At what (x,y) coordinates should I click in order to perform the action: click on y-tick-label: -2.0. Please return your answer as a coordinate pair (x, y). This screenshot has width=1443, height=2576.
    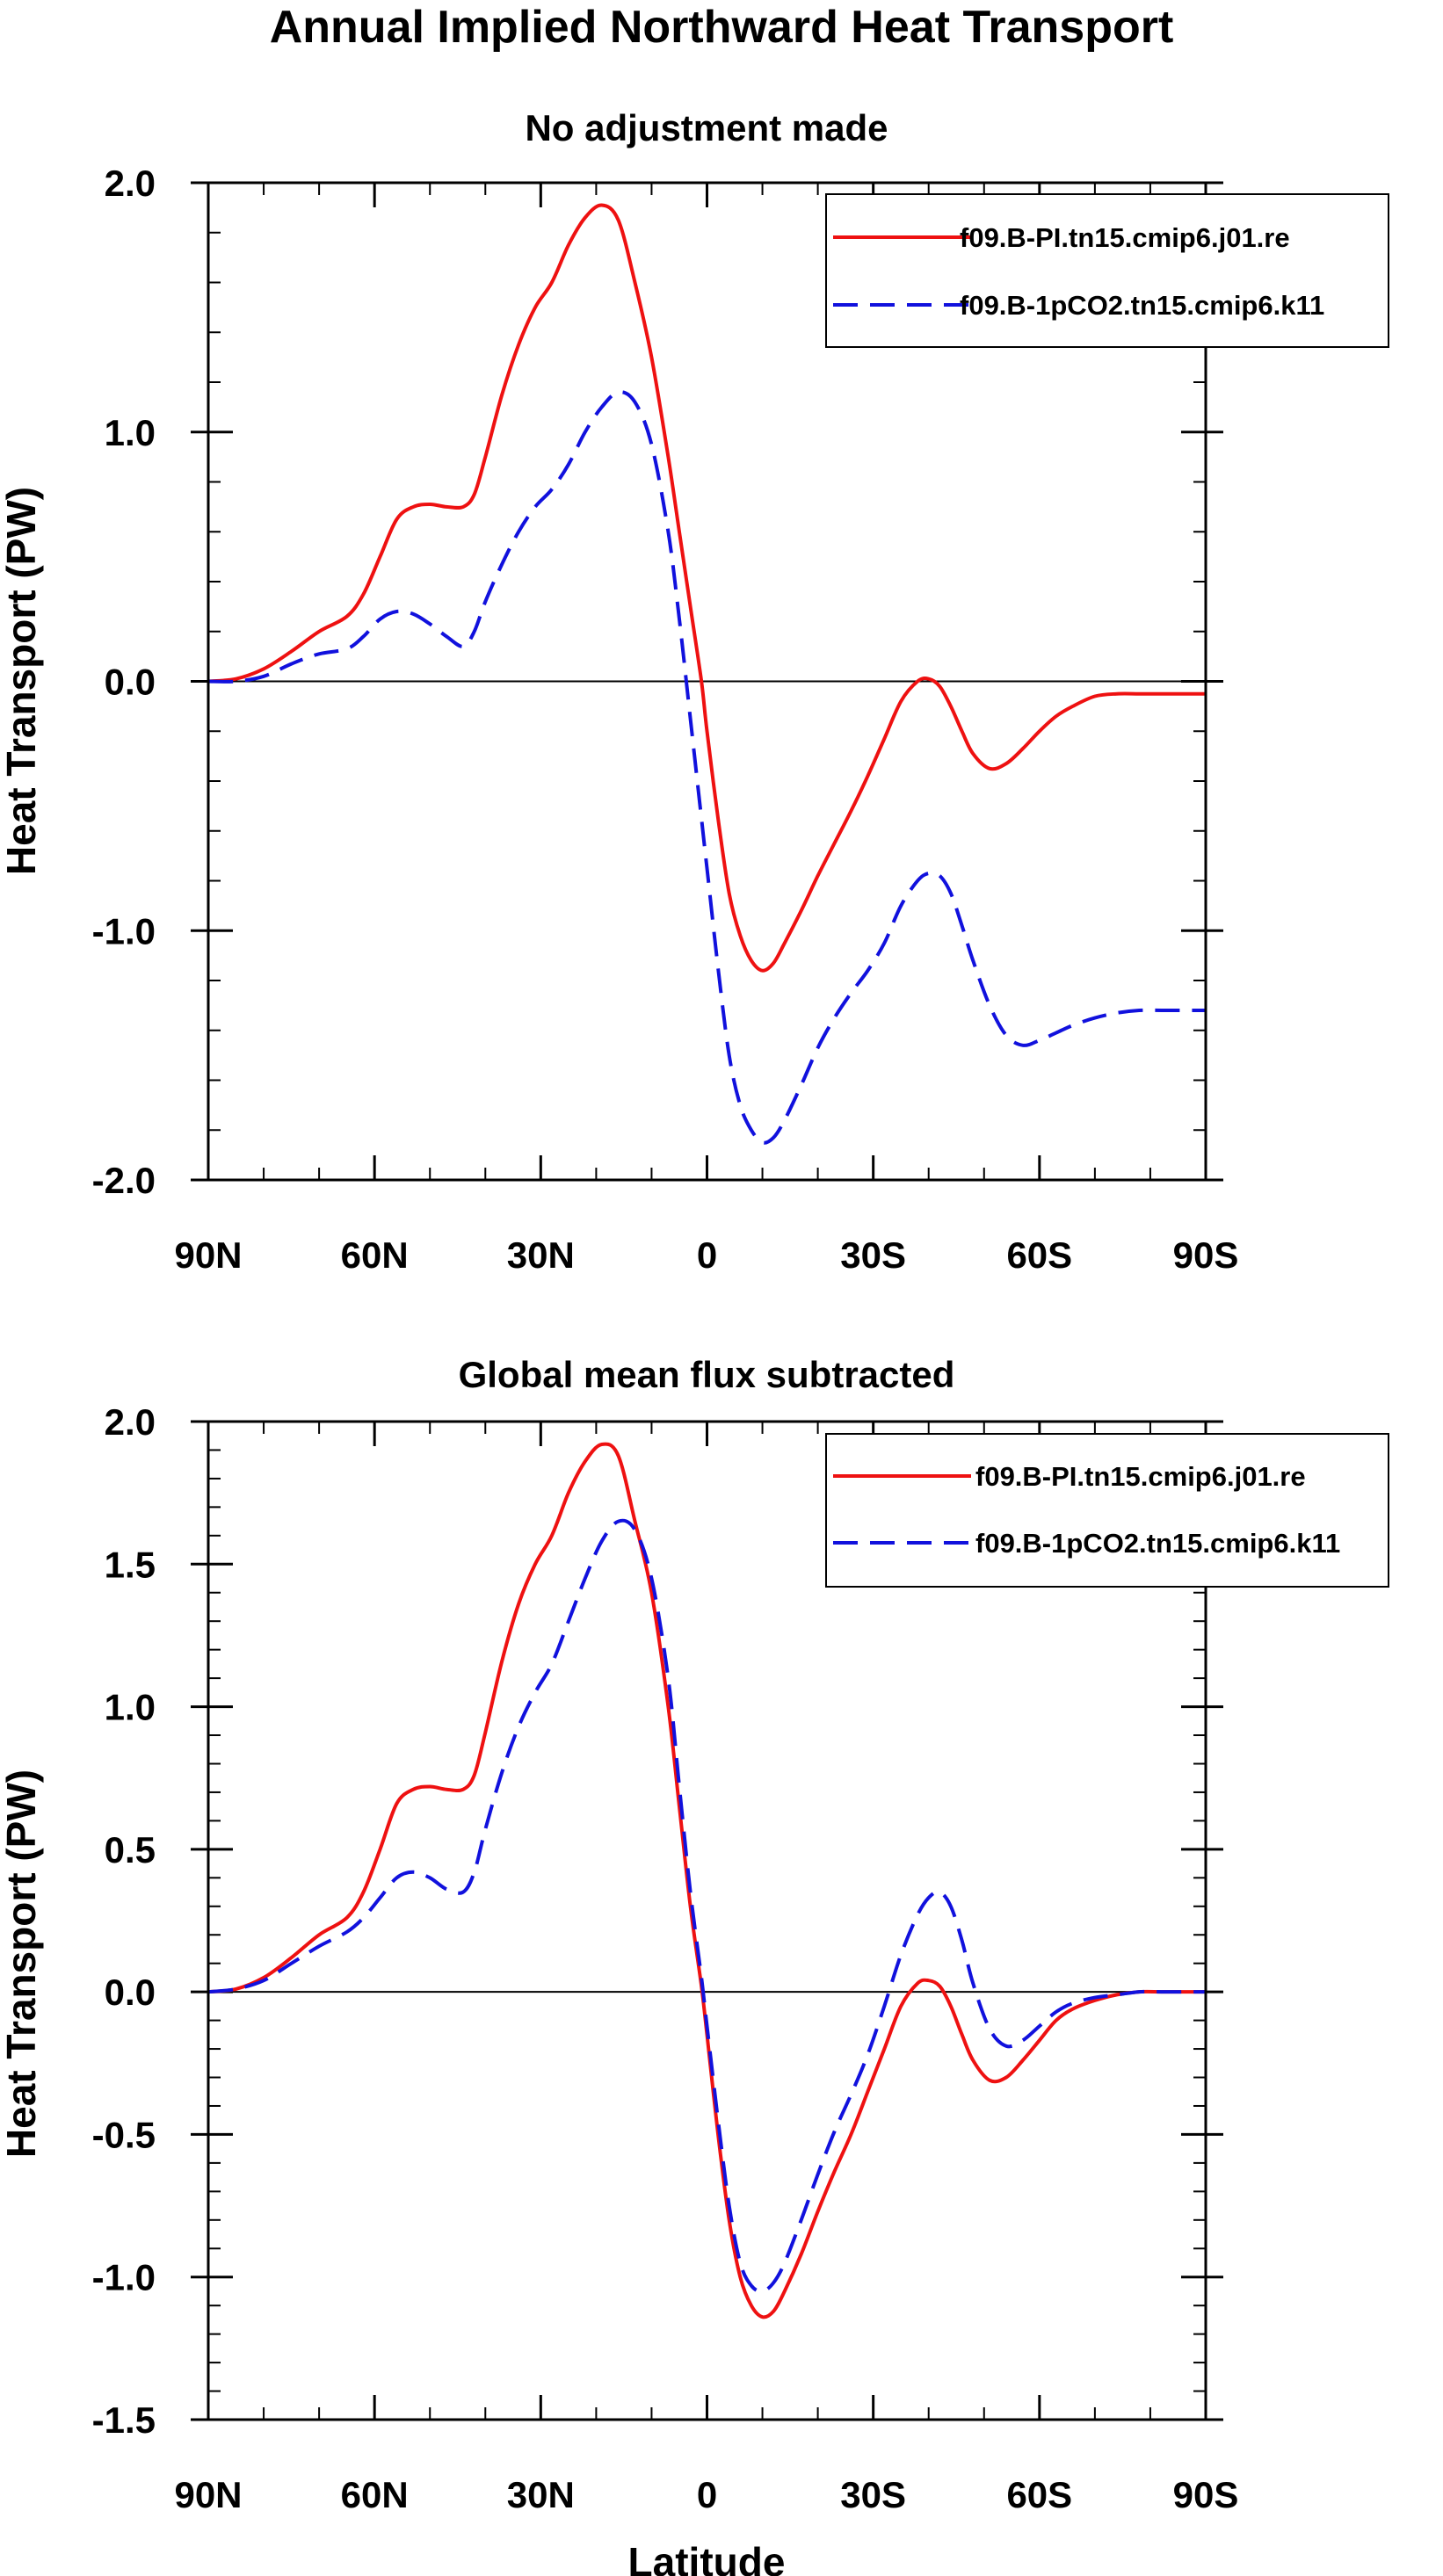
    Looking at the image, I should click on (124, 1180).